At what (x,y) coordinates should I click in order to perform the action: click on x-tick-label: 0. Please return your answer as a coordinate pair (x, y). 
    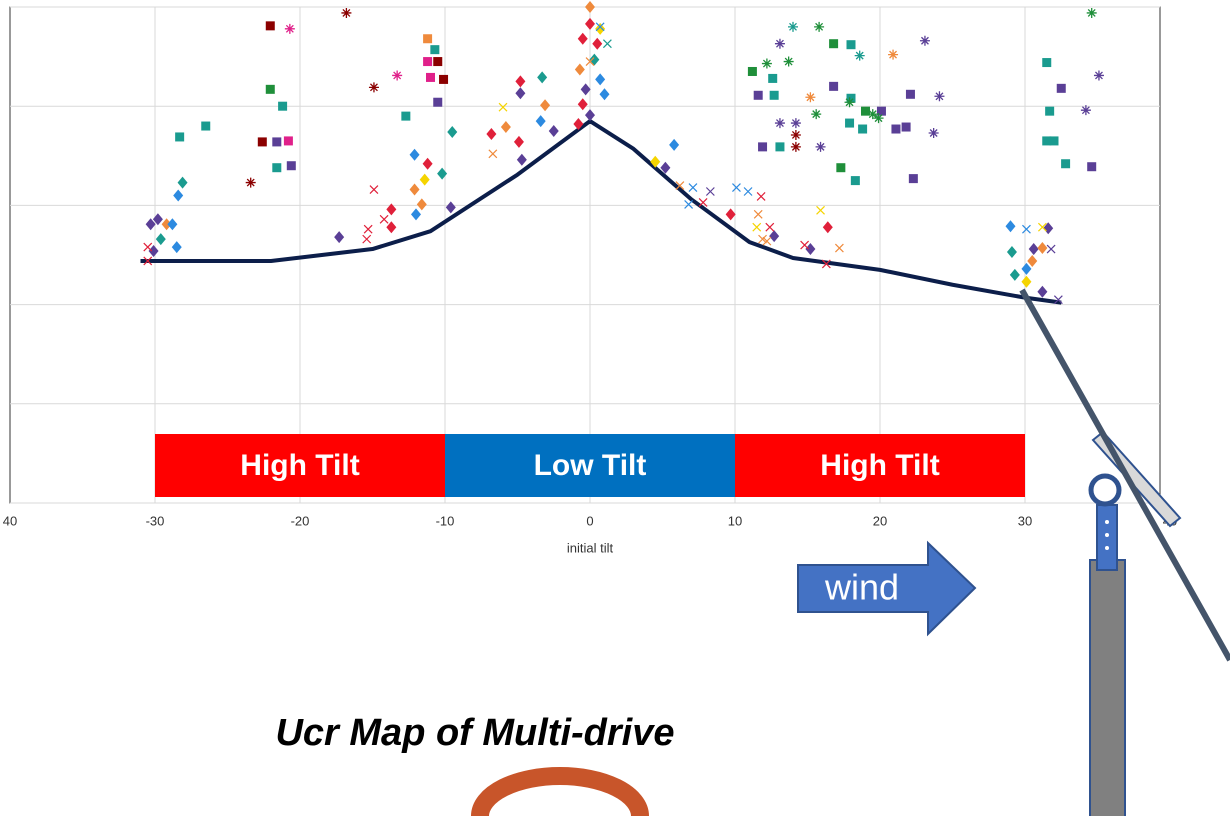
    Looking at the image, I should click on (589, 520).